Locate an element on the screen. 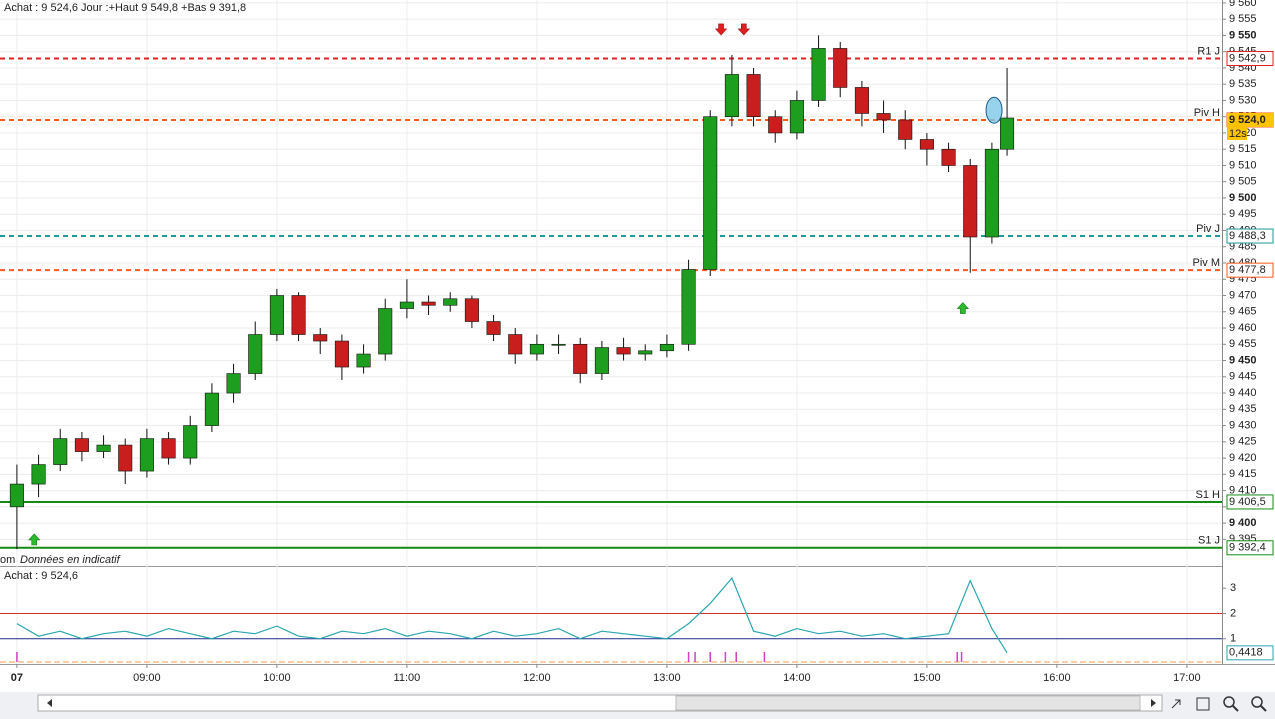 This screenshot has width=1275, height=719. y2-tick-label: 3 is located at coordinates (1233, 588).